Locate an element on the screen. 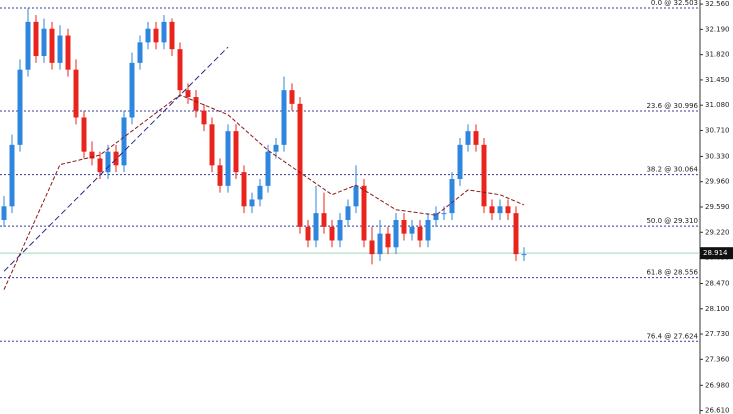  y-tick-label: 32.190 is located at coordinates (717, 29).